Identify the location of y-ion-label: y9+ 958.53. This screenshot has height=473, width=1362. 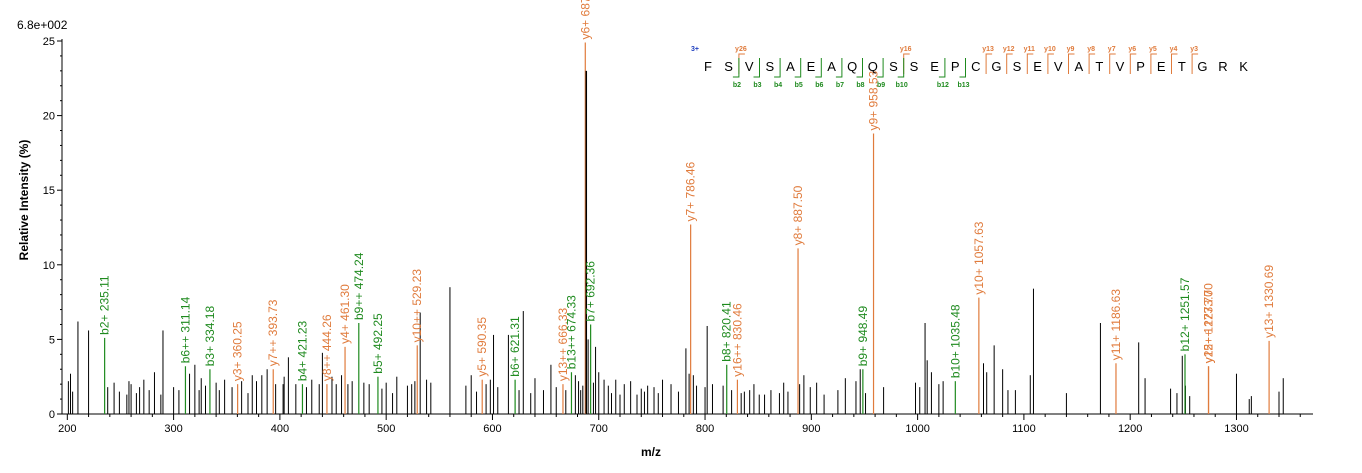
(874, 100).